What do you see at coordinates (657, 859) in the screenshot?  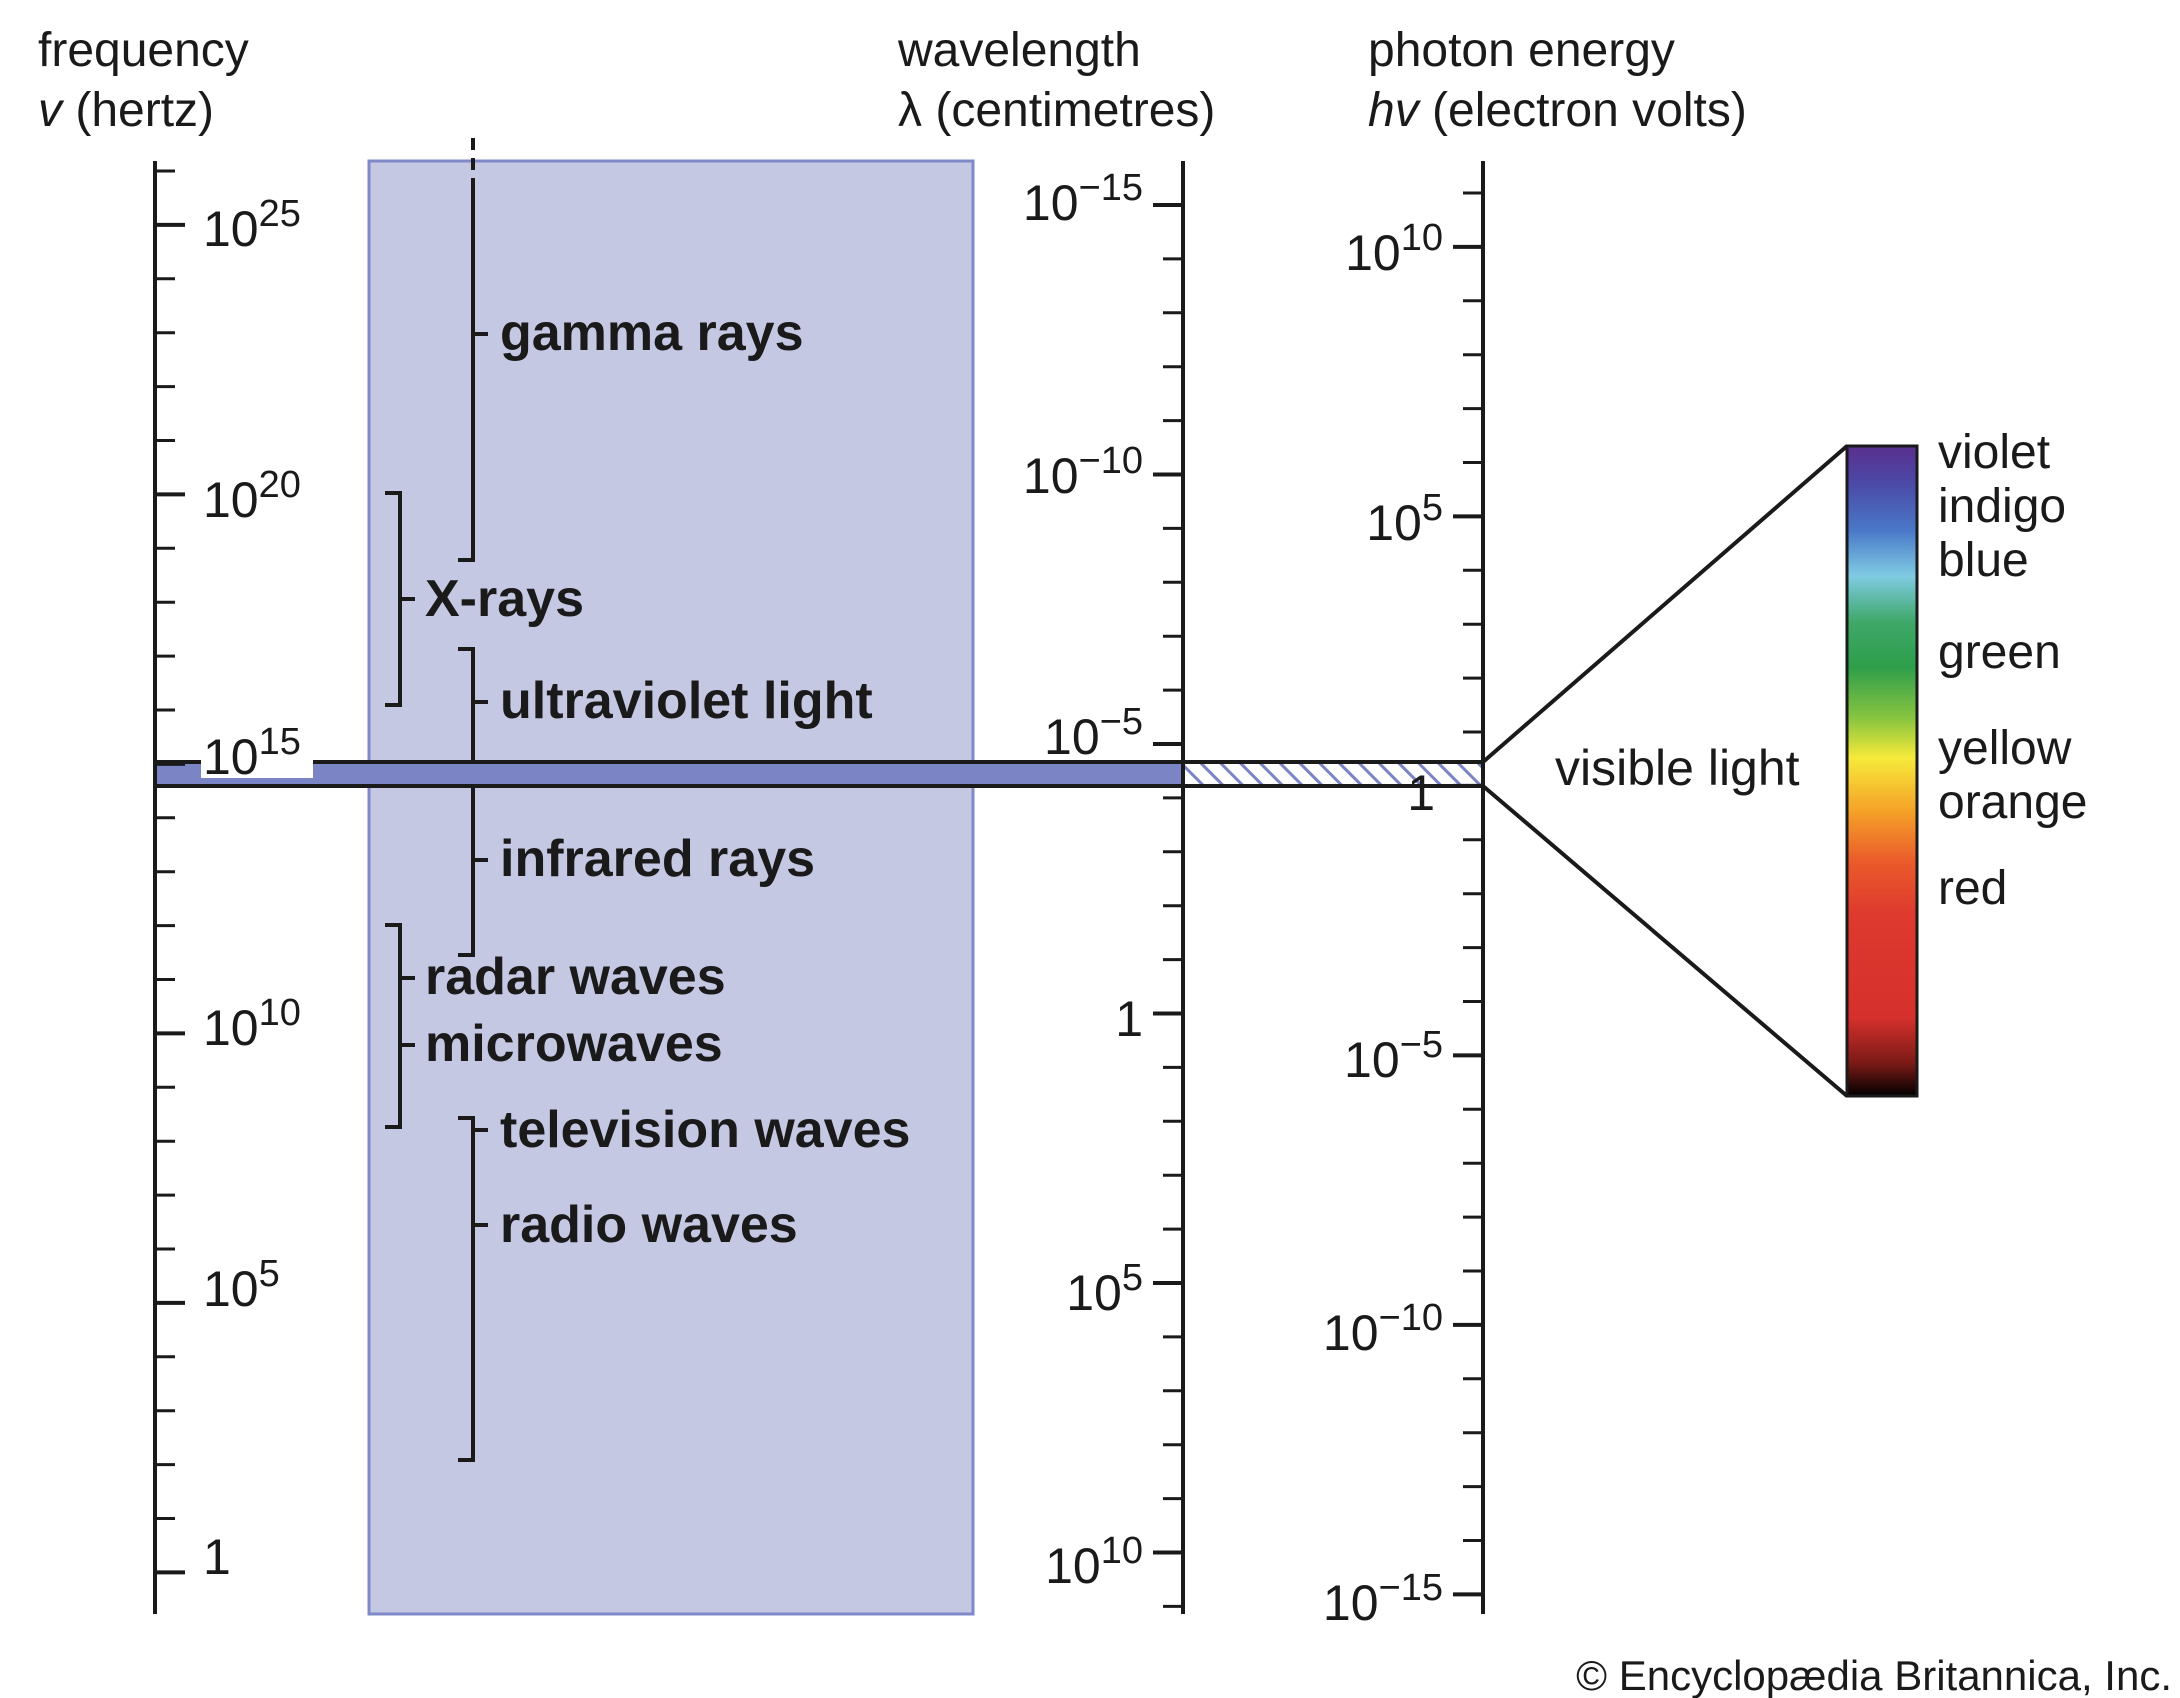 I see `infrared-label: infrared rays` at bounding box center [657, 859].